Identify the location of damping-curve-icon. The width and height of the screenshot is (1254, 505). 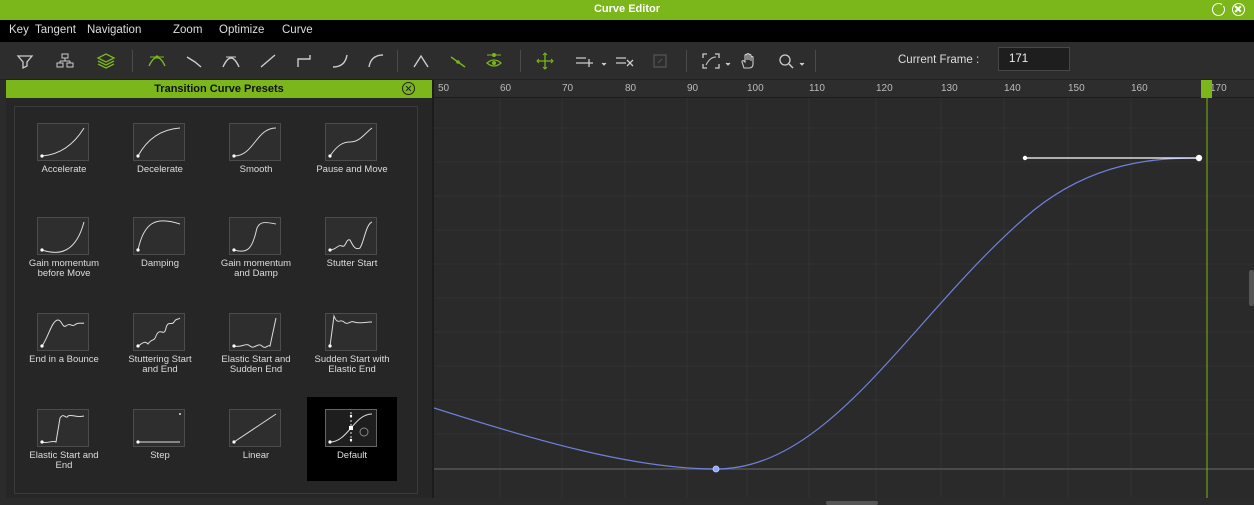
(159, 236).